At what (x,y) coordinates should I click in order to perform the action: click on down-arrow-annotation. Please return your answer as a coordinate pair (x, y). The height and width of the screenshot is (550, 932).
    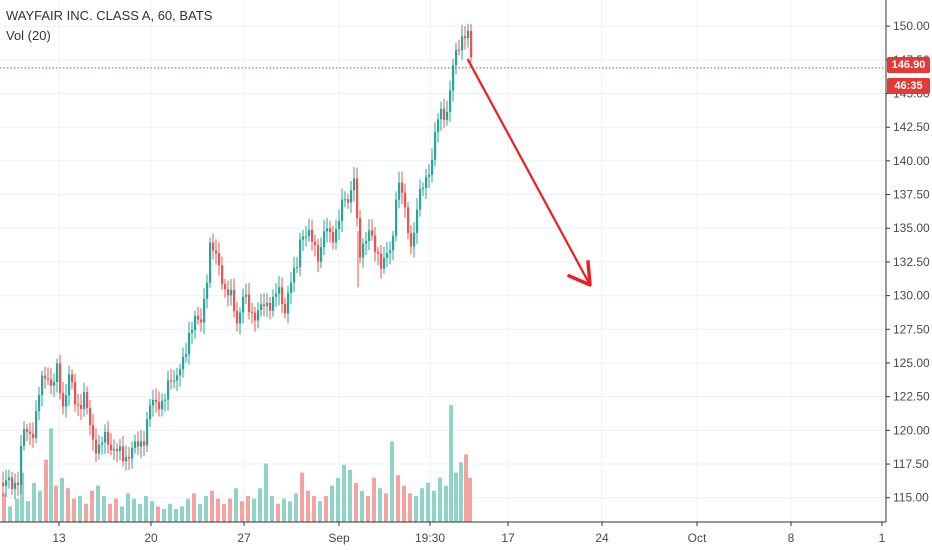
    Looking at the image, I should click on (529, 172).